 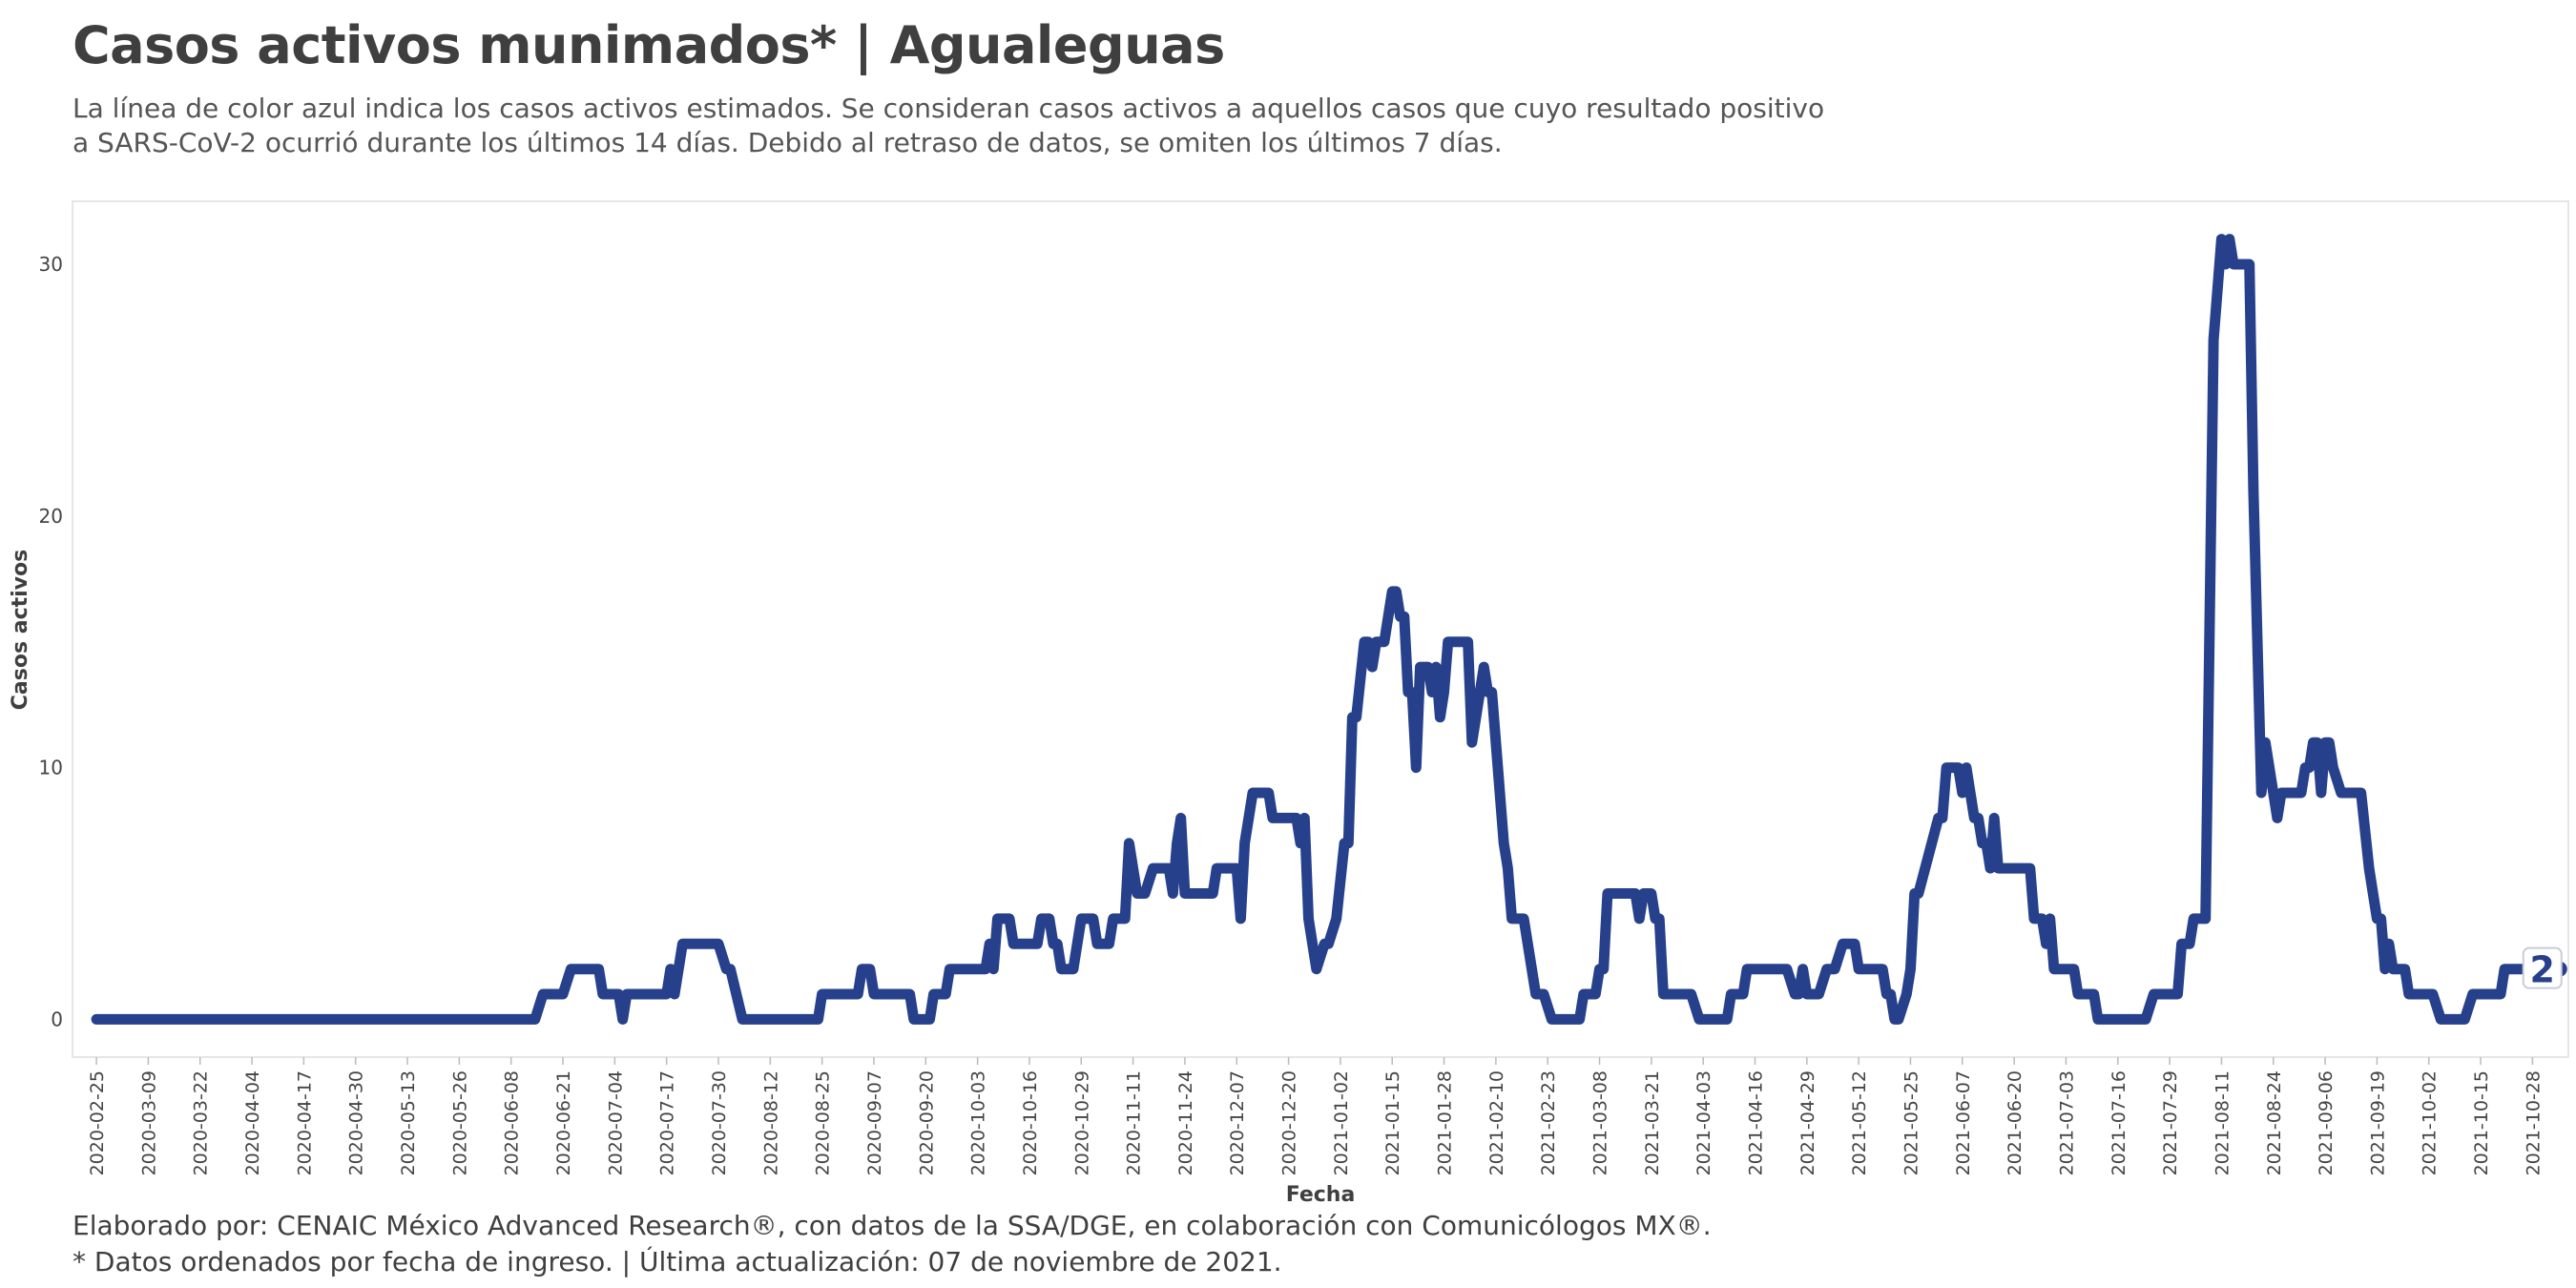 What do you see at coordinates (2430, 1122) in the screenshot?
I see `x-tick-label: 2021-10-02` at bounding box center [2430, 1122].